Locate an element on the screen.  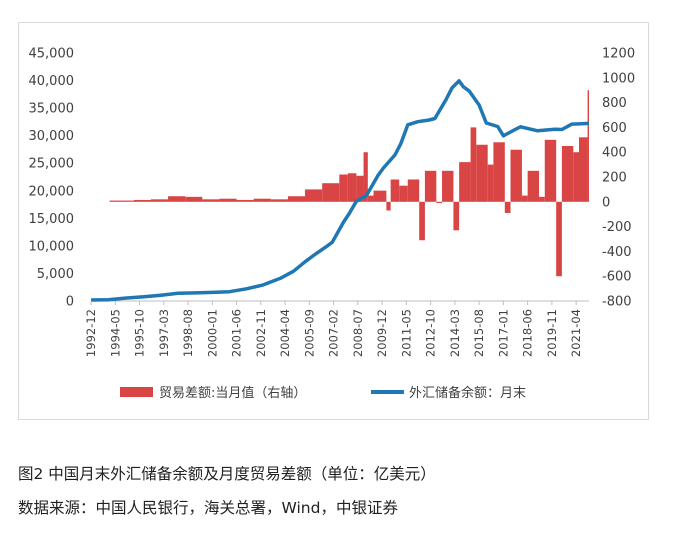
x-tick-label: 2009-12 is located at coordinates (382, 333).